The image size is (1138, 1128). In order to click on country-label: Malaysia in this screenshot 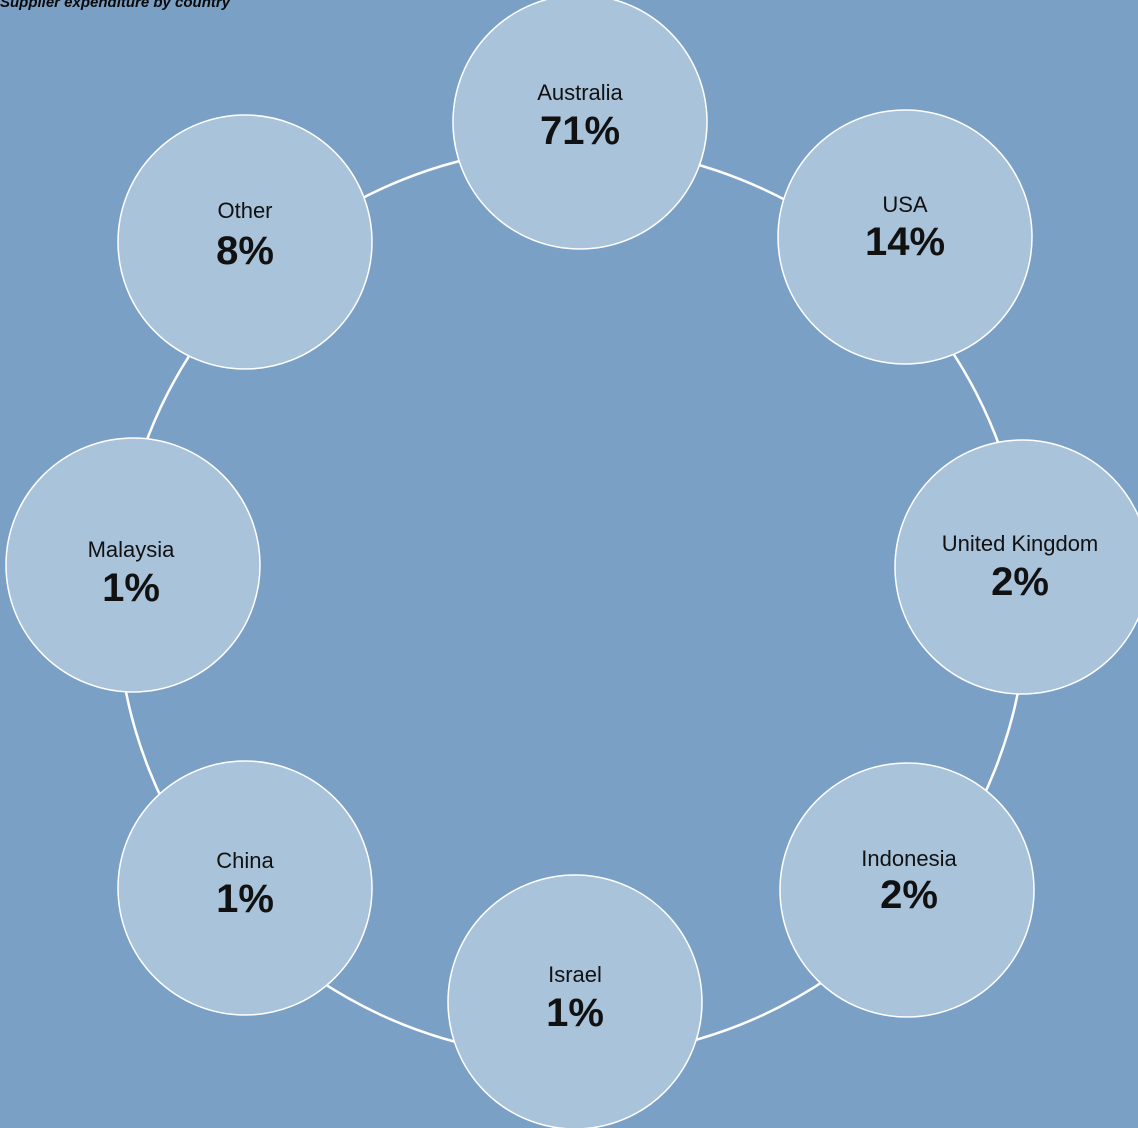, I will do `click(132, 549)`.